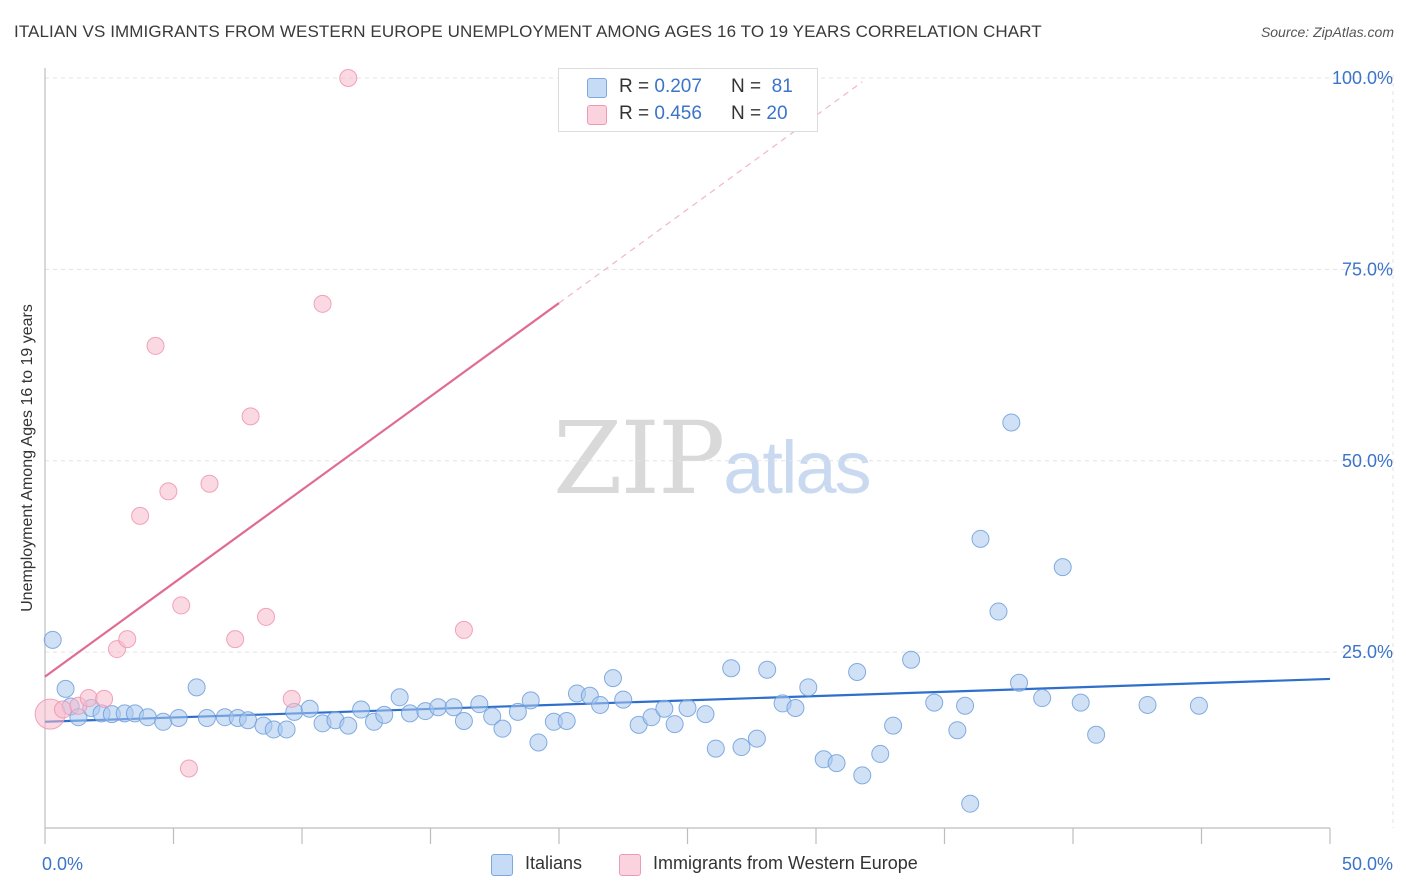 The width and height of the screenshot is (1406, 892). Describe the element at coordinates (597, 88) in the screenshot. I see `legend-swatch-blue` at that location.